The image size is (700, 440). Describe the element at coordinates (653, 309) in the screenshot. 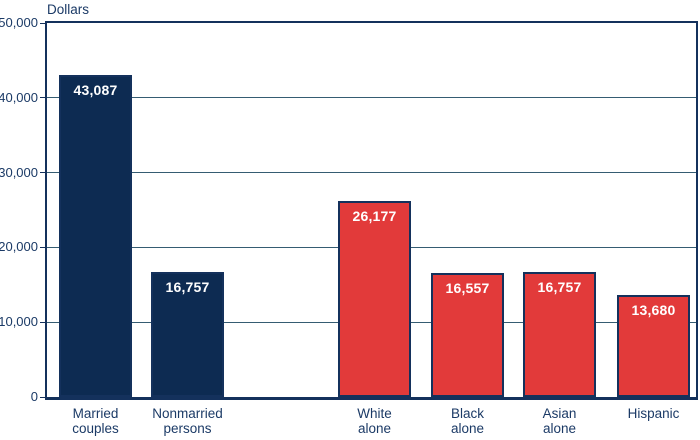

I see `bar-value-label-hispanic: 13,680` at that location.